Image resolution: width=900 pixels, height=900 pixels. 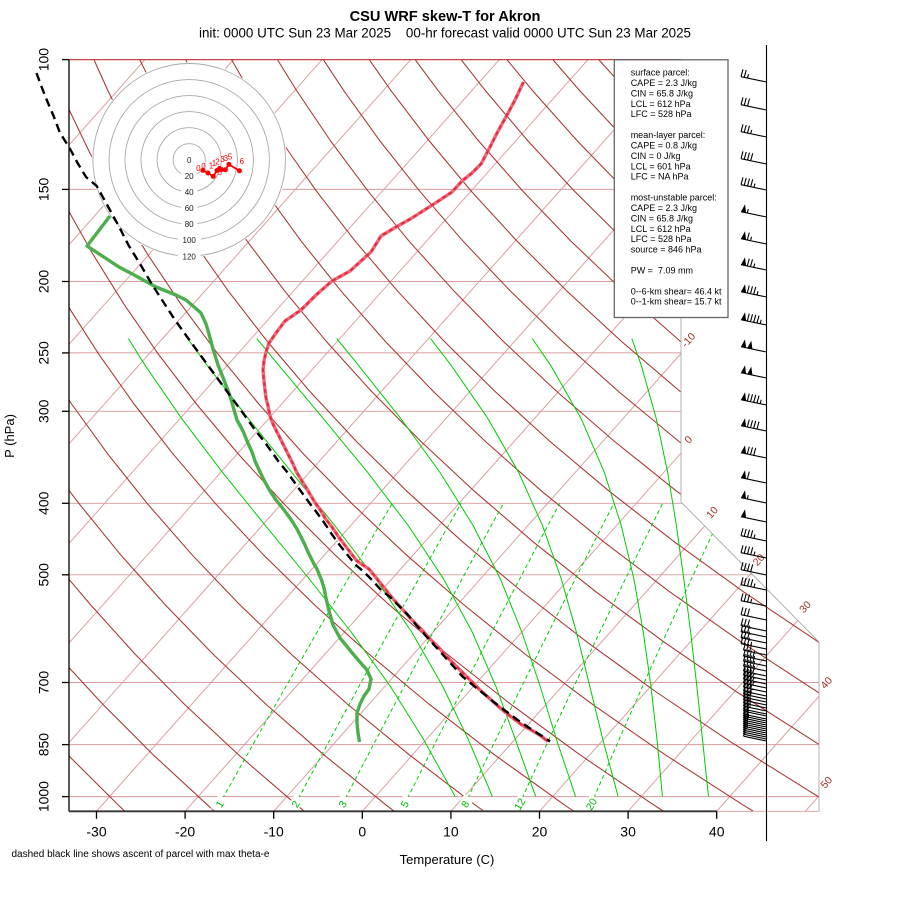 I want to click on svg-text: -30, so click(x=96, y=832).